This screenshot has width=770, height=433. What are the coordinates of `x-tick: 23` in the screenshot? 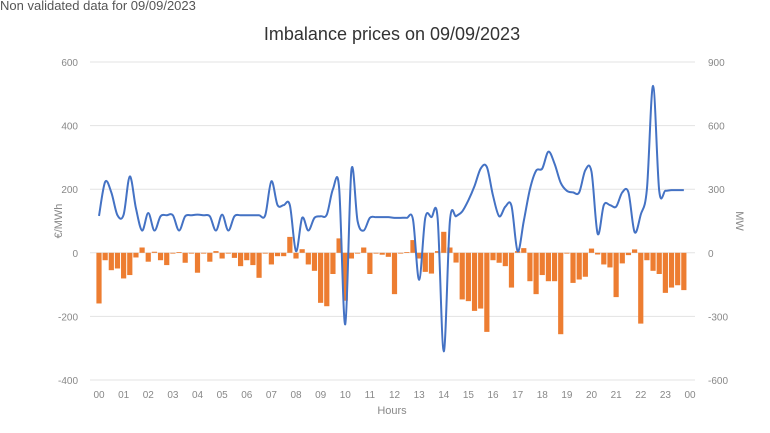 It's located at (666, 395).